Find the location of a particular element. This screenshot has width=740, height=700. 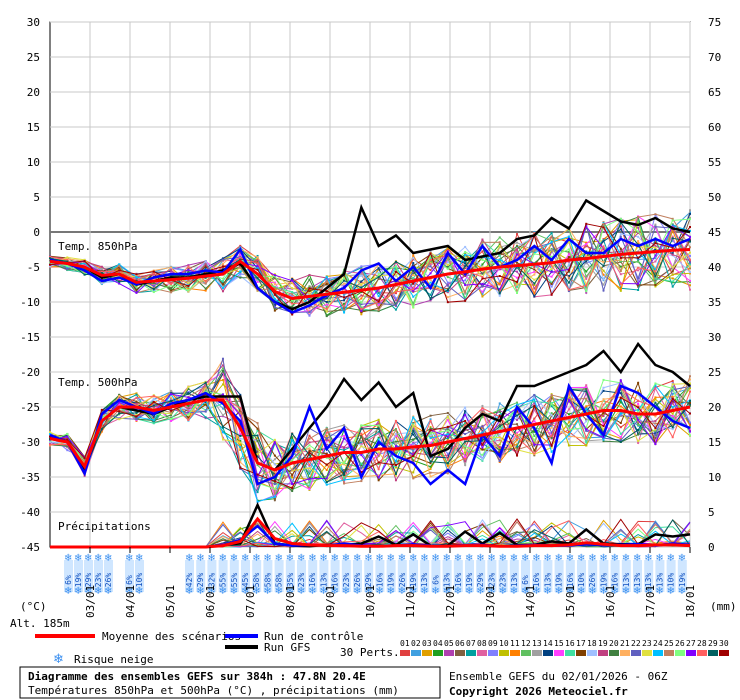

date-tick-label: 17/01 is located at coordinates (650, 601).